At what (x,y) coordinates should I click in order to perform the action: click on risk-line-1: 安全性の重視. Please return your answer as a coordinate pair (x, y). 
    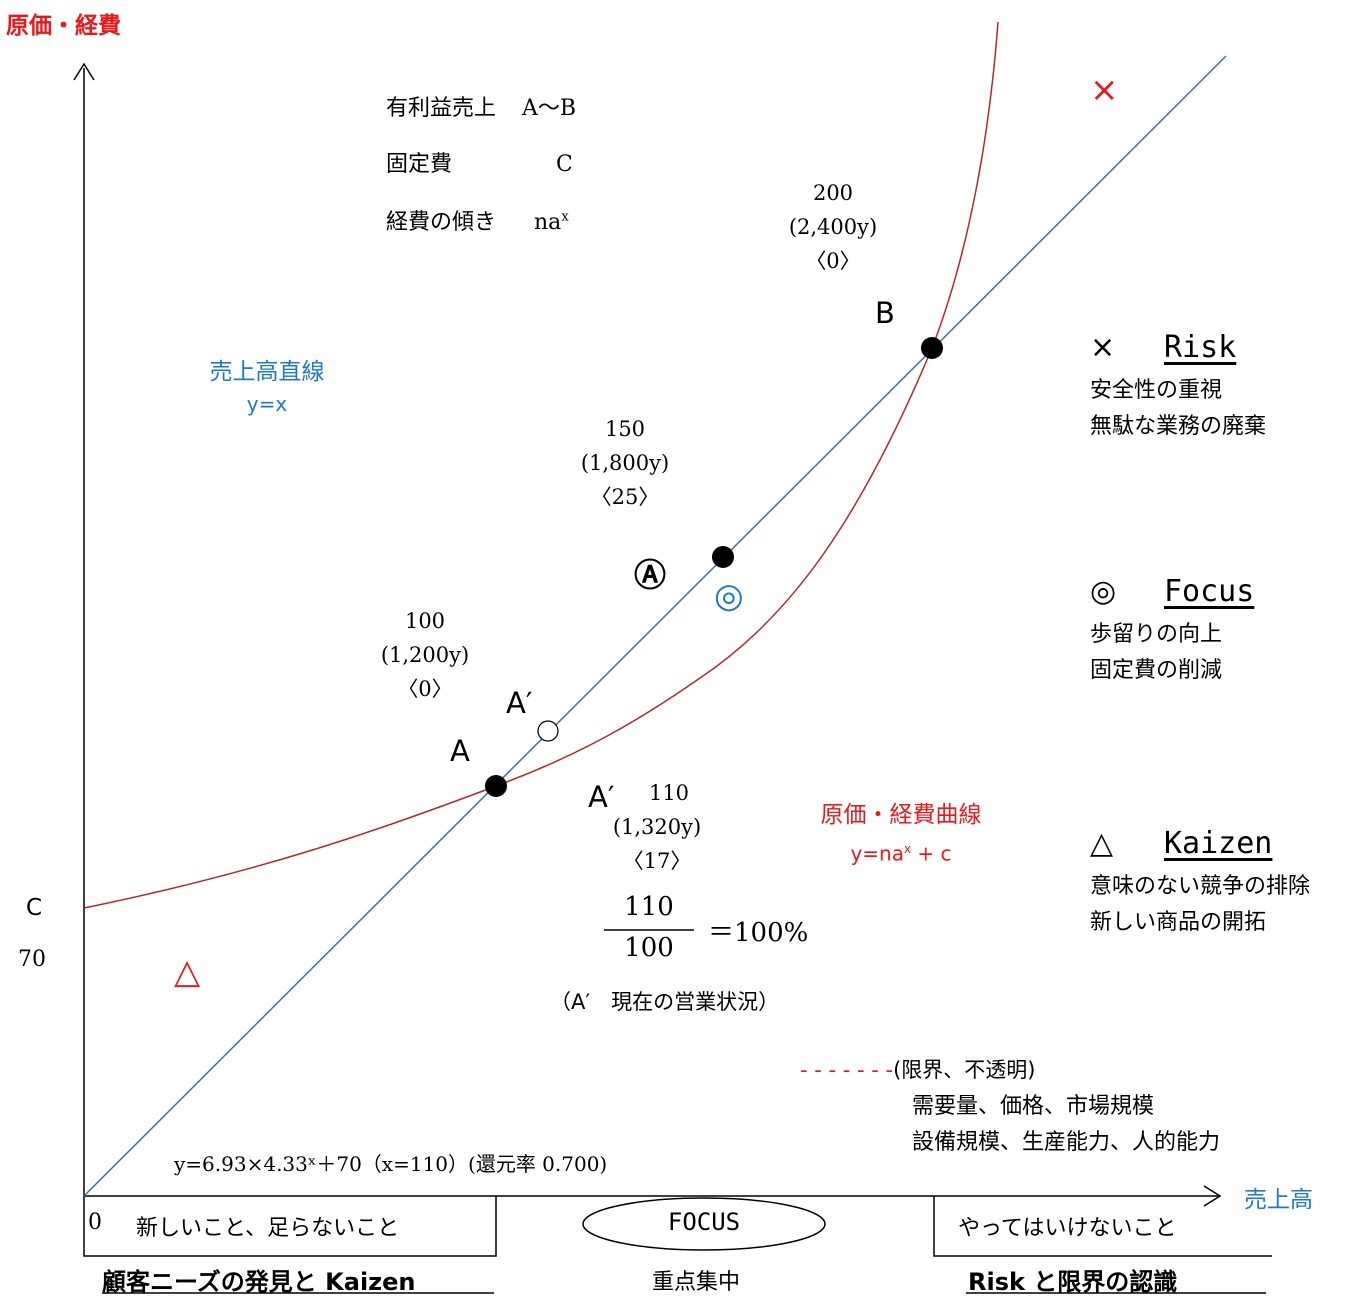
    Looking at the image, I should click on (1156, 390).